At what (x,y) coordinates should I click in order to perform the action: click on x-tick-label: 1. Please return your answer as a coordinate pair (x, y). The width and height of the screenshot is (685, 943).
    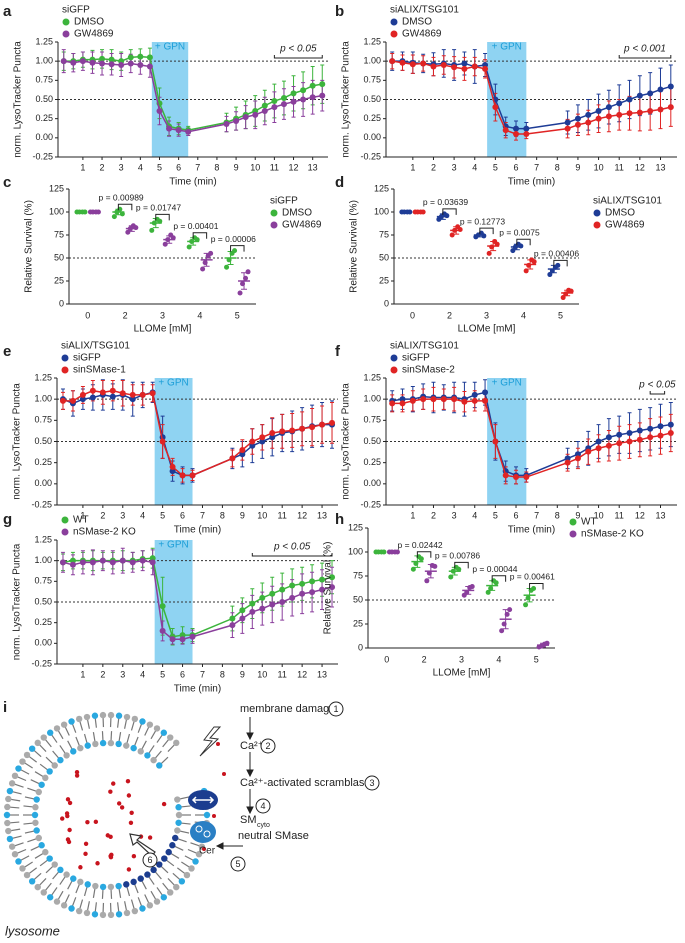
    Looking at the image, I should click on (412, 167).